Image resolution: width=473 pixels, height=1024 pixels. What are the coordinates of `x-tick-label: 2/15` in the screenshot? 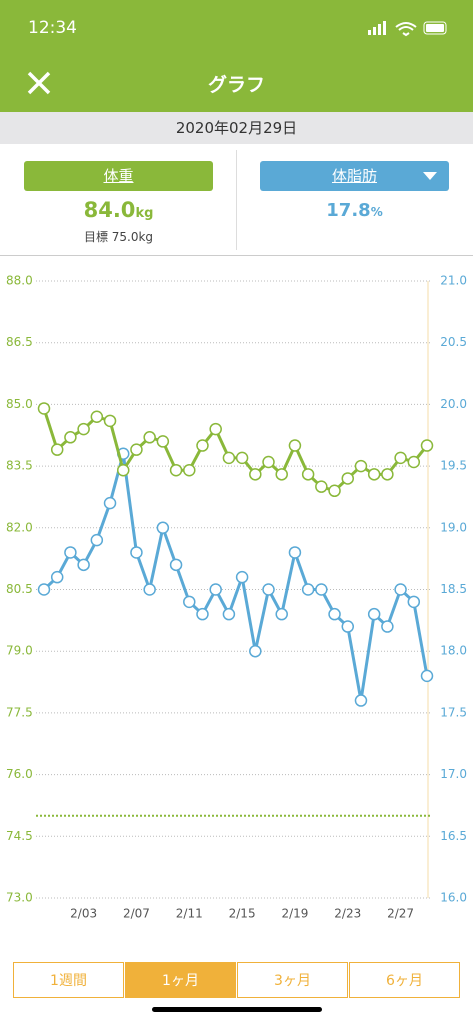 It's located at (242, 914).